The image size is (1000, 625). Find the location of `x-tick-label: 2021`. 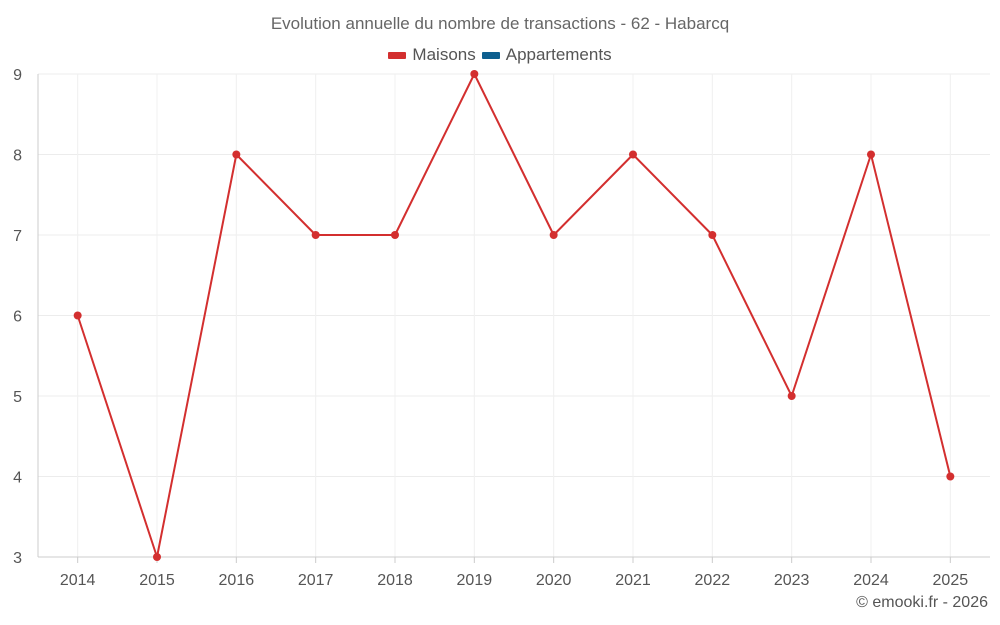

x-tick-label: 2021 is located at coordinates (633, 580).